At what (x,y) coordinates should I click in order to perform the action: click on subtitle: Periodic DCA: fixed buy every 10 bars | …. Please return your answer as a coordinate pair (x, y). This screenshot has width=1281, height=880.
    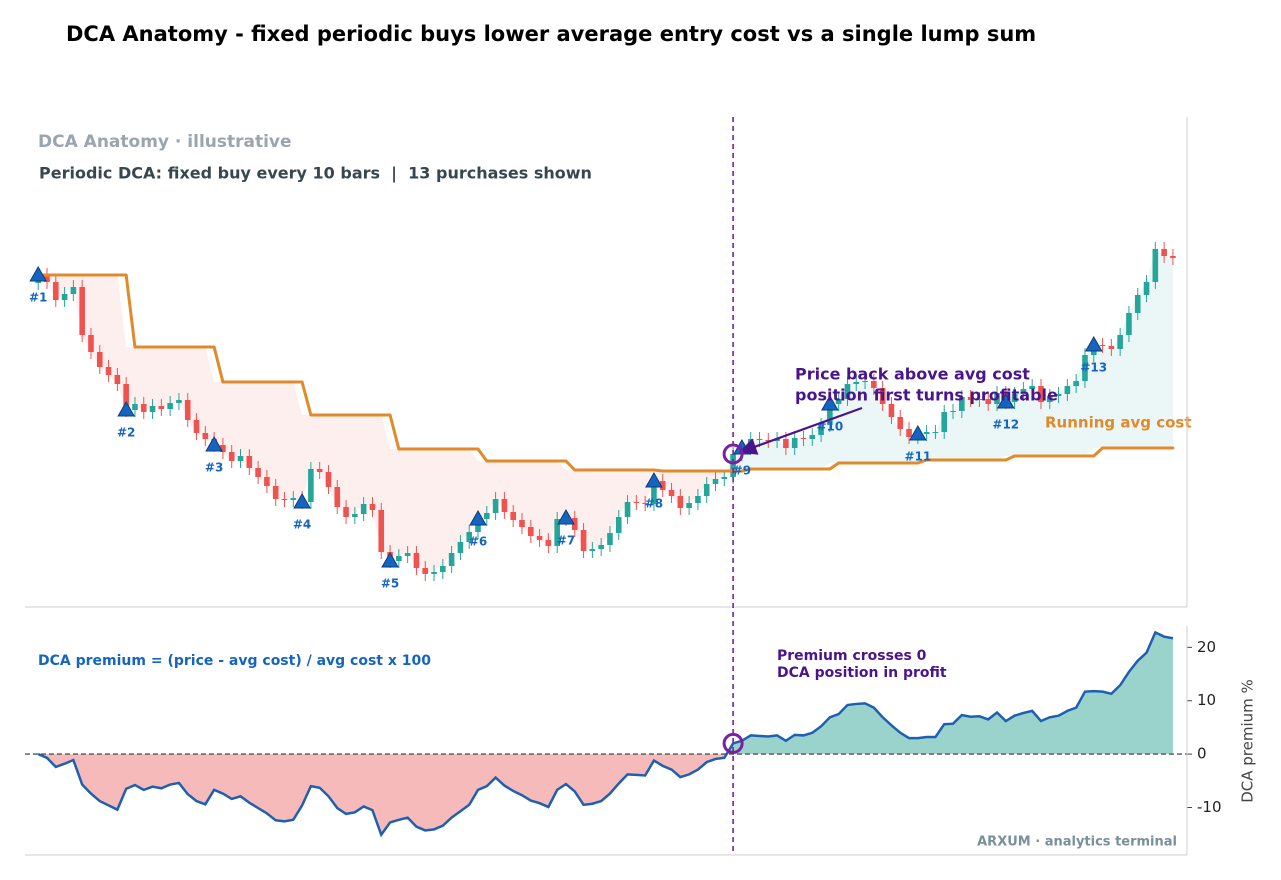
    Looking at the image, I should click on (315, 174).